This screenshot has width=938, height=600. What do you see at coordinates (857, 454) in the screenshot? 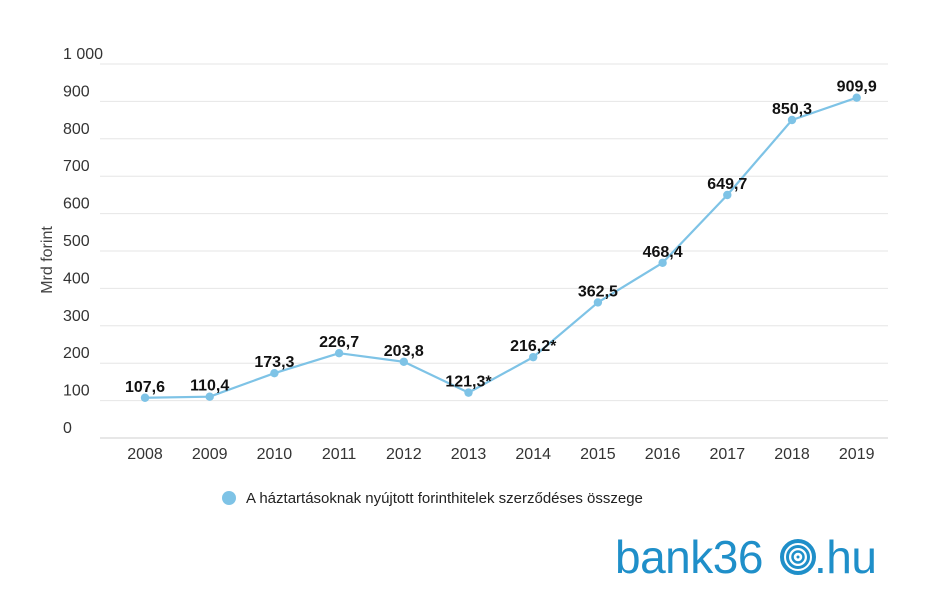
I see `x-tick-label: 2019` at bounding box center [857, 454].